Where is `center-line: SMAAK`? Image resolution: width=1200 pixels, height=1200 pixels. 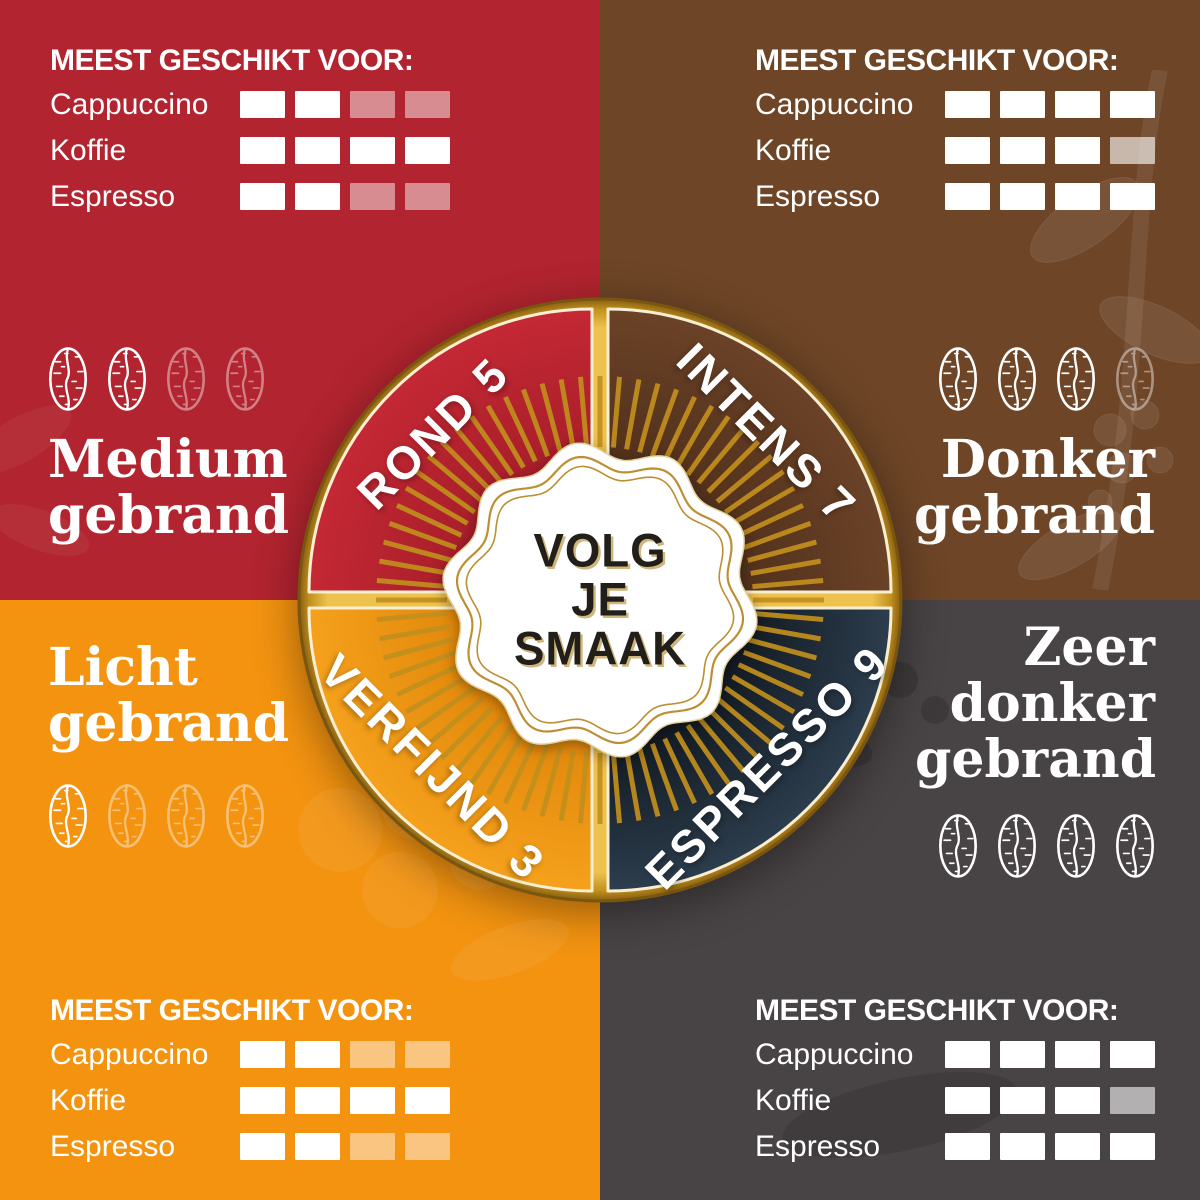 center-line: SMAAK is located at coordinates (600, 648).